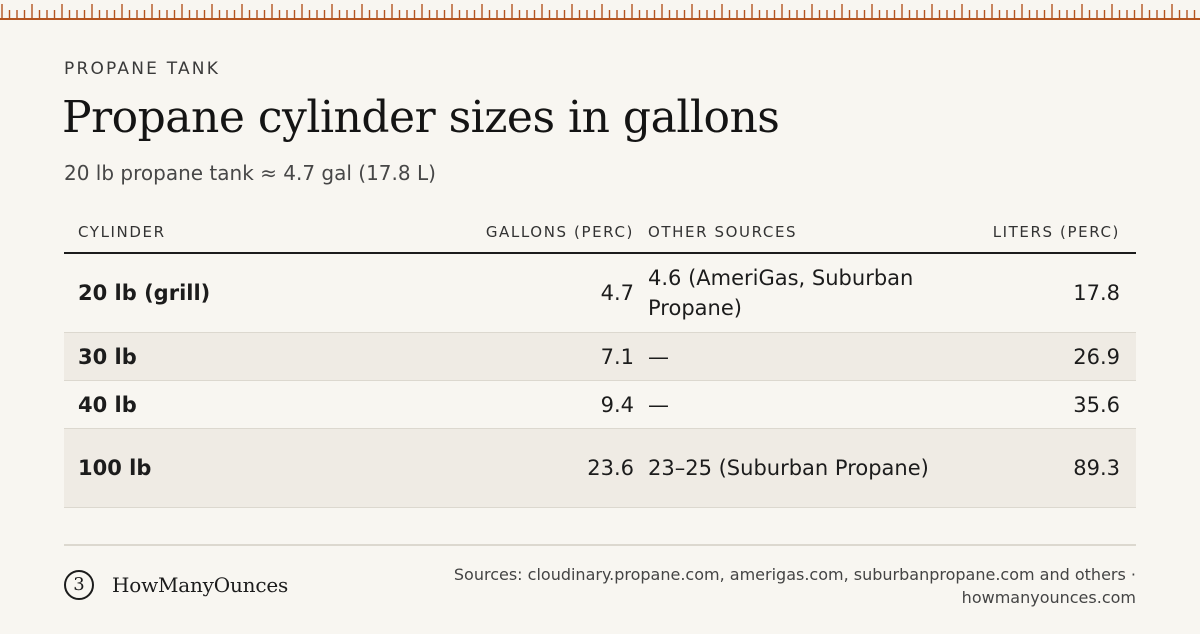 The image size is (1200, 634). What do you see at coordinates (421, 117) in the screenshot?
I see `page-title: Propane cylinder sizes in gallons` at bounding box center [421, 117].